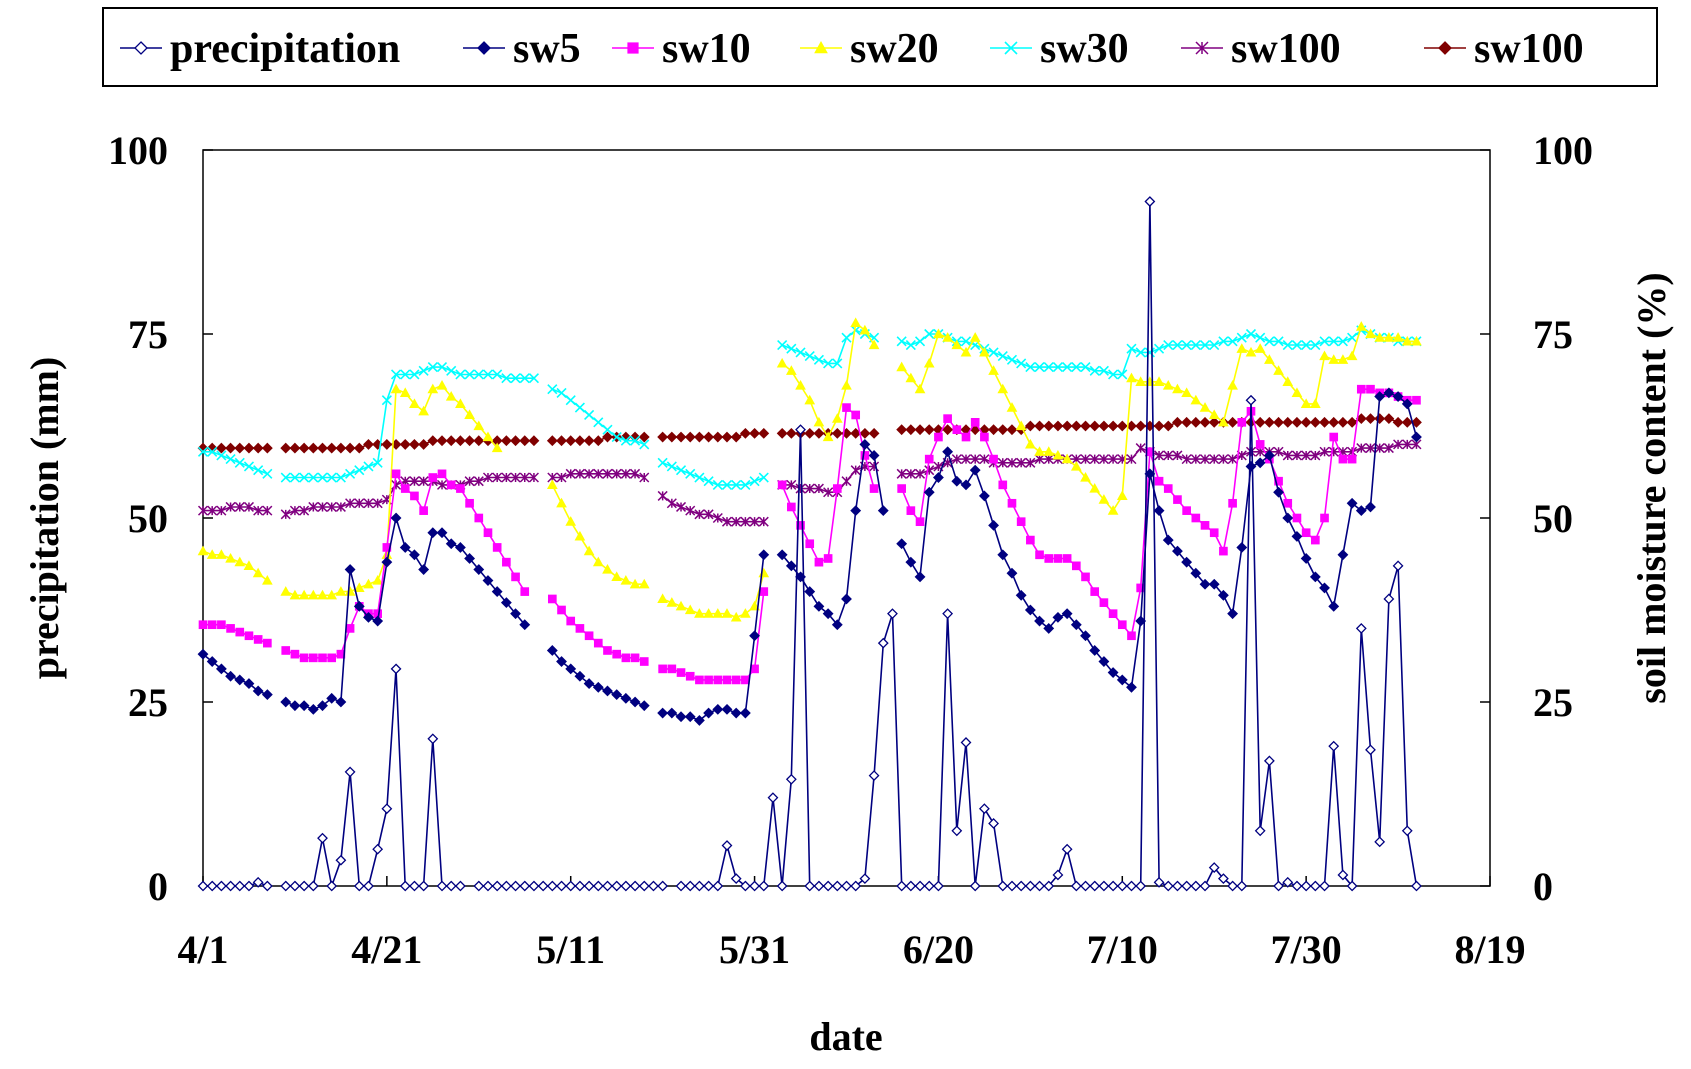 This screenshot has width=1691, height=1069. Describe the element at coordinates (484, 48) in the screenshot. I see `legend-swatch-marker` at that location.